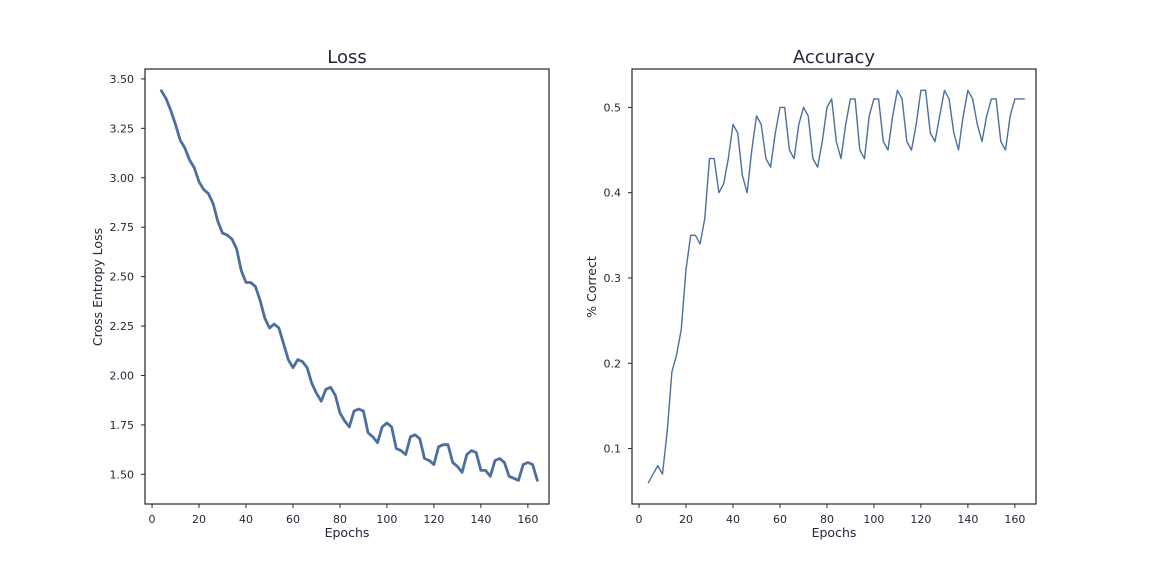 Image resolution: width=1152 pixels, height=576 pixels. Describe the element at coordinates (873, 519) in the screenshot. I see `accuracy-x-tick-label: 100` at that location.